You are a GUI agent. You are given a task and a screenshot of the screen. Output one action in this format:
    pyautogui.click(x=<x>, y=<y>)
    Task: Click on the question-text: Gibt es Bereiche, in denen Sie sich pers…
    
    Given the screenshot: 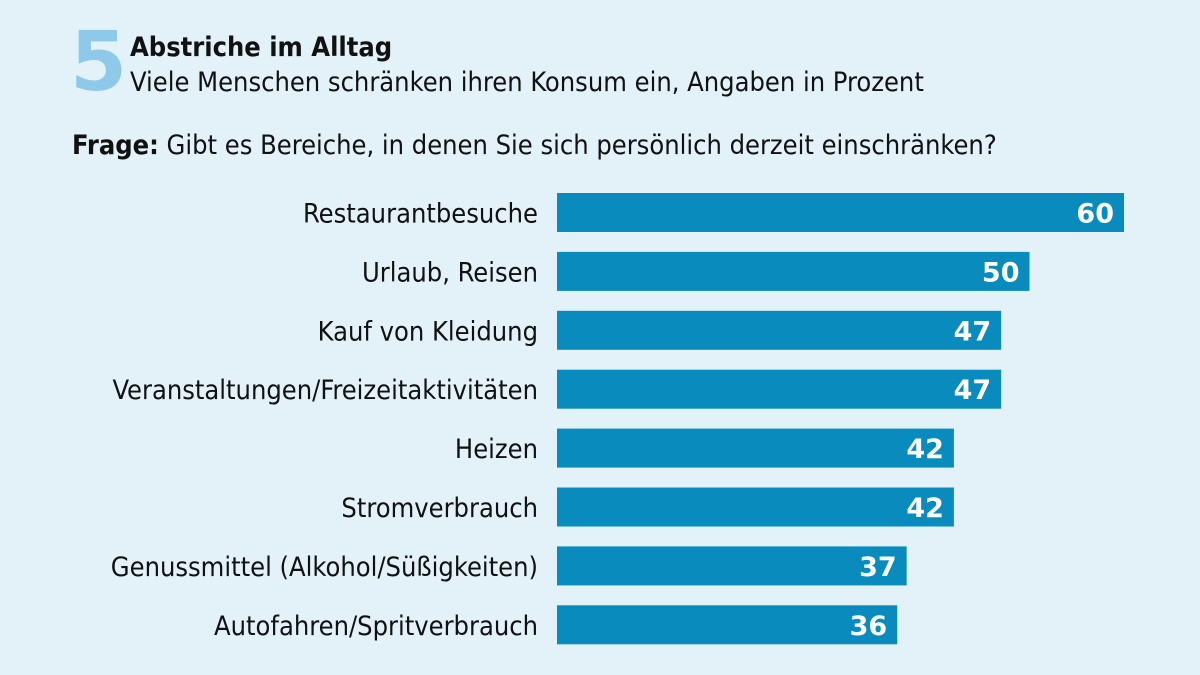 What is the action you would take?
    pyautogui.click(x=581, y=145)
    